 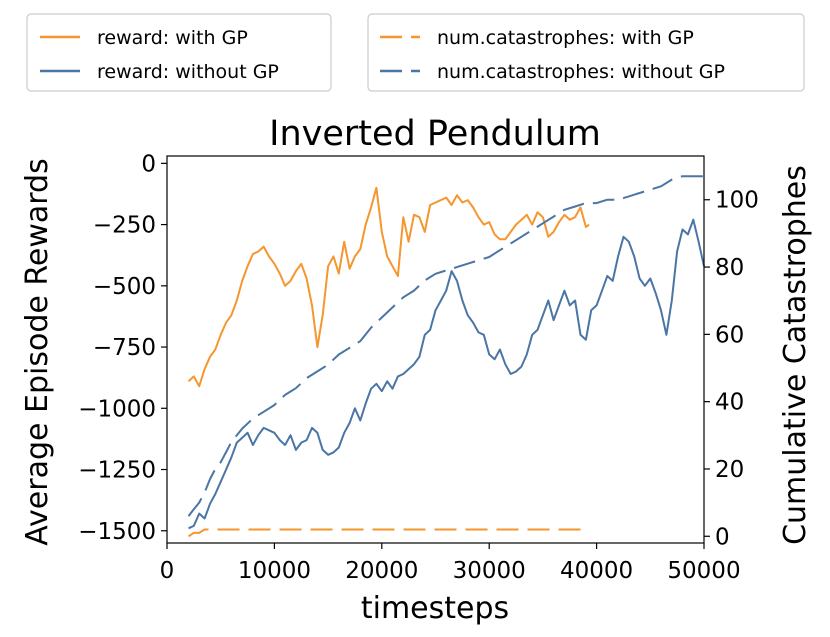 I want to click on legend-right-box, so click(x=586, y=52).